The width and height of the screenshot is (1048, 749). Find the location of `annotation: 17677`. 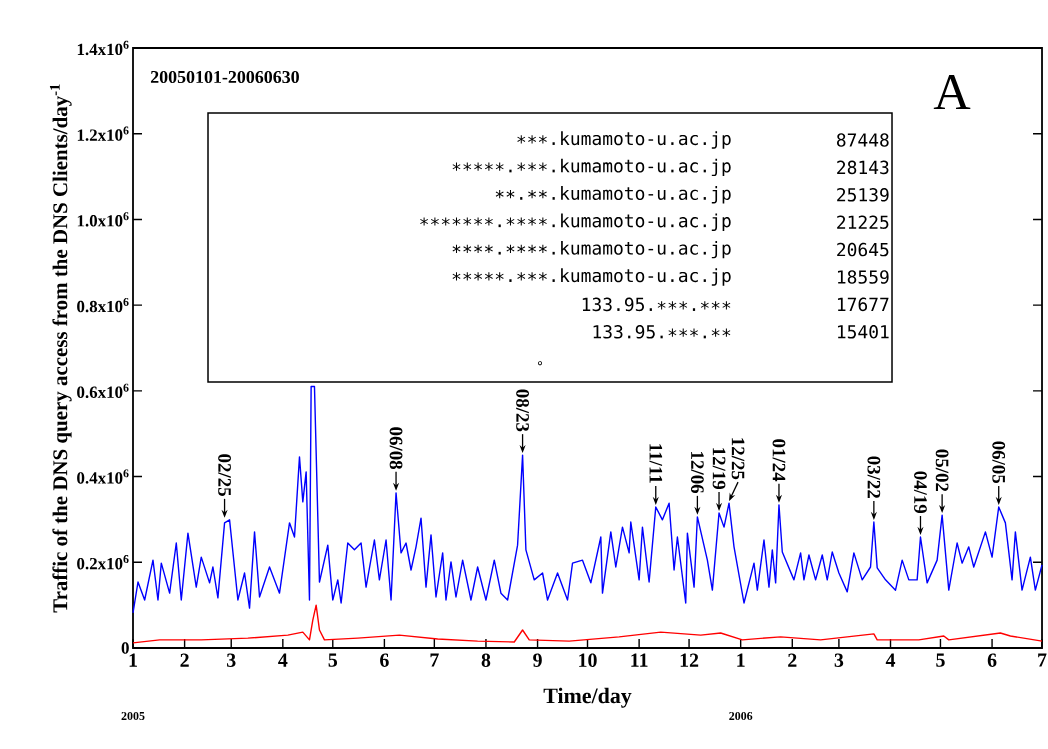

annotation: 17677 is located at coordinates (863, 304).